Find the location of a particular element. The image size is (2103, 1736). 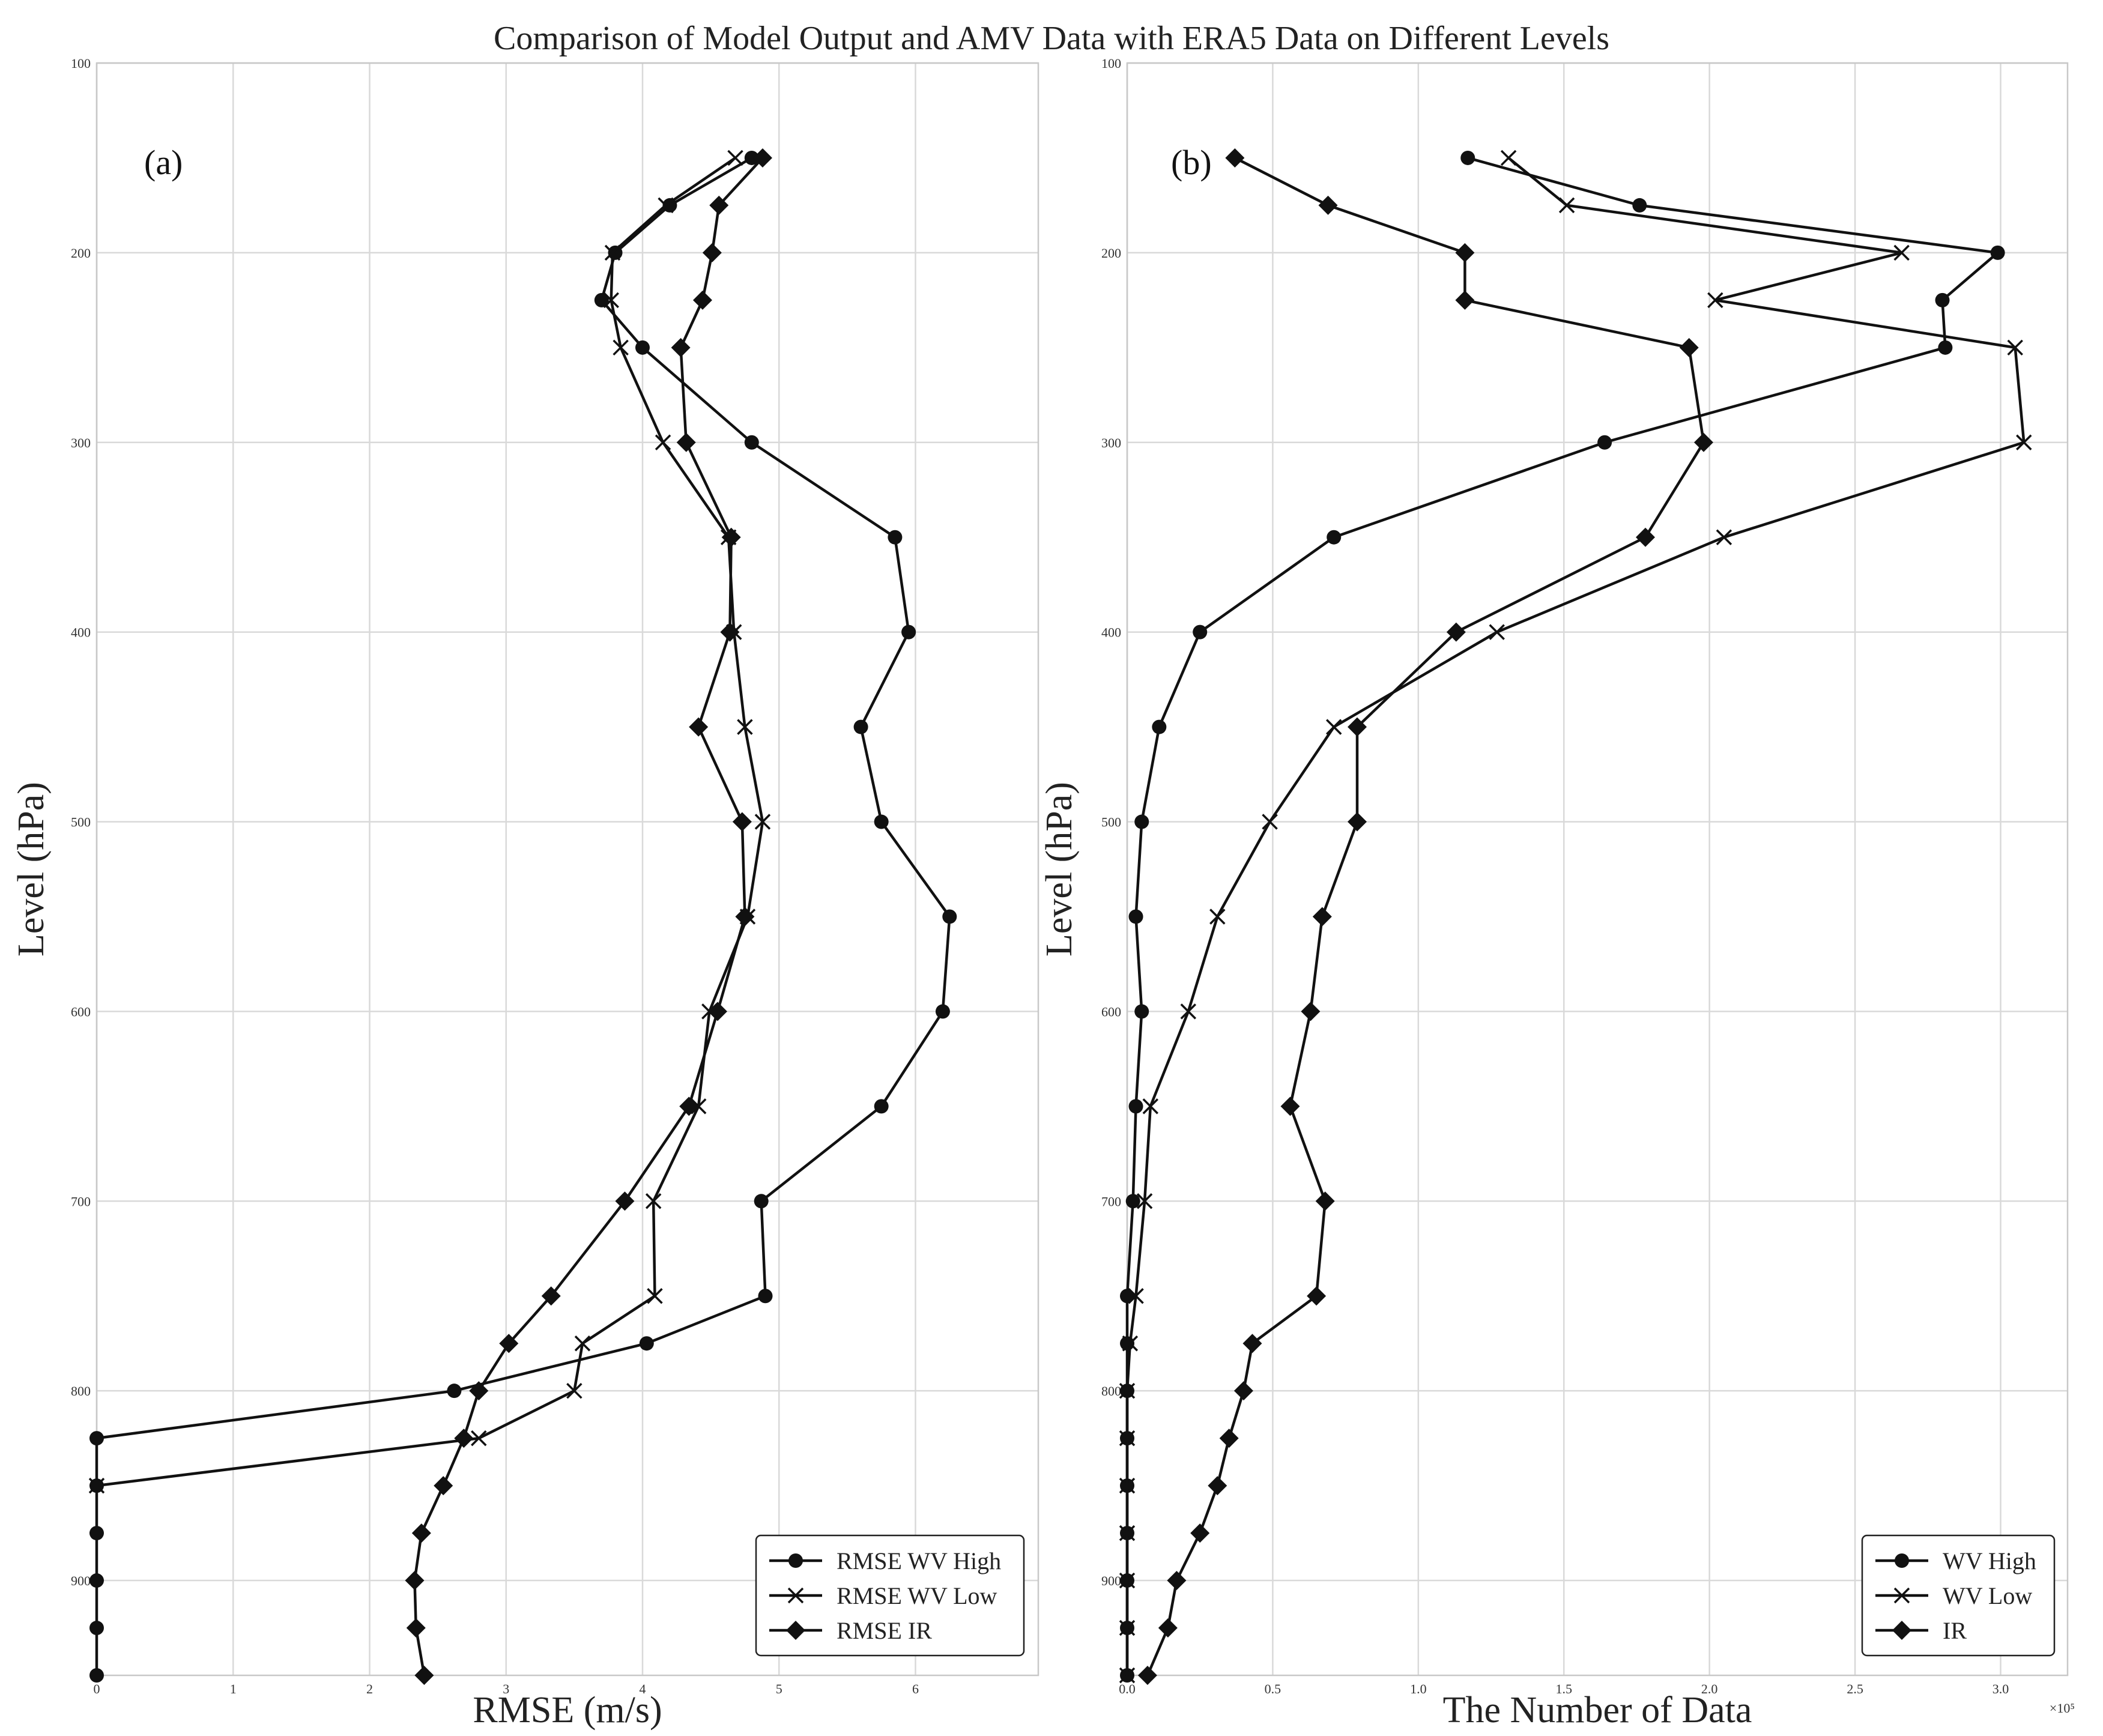

x-tick-label: 5 is located at coordinates (779, 1688).